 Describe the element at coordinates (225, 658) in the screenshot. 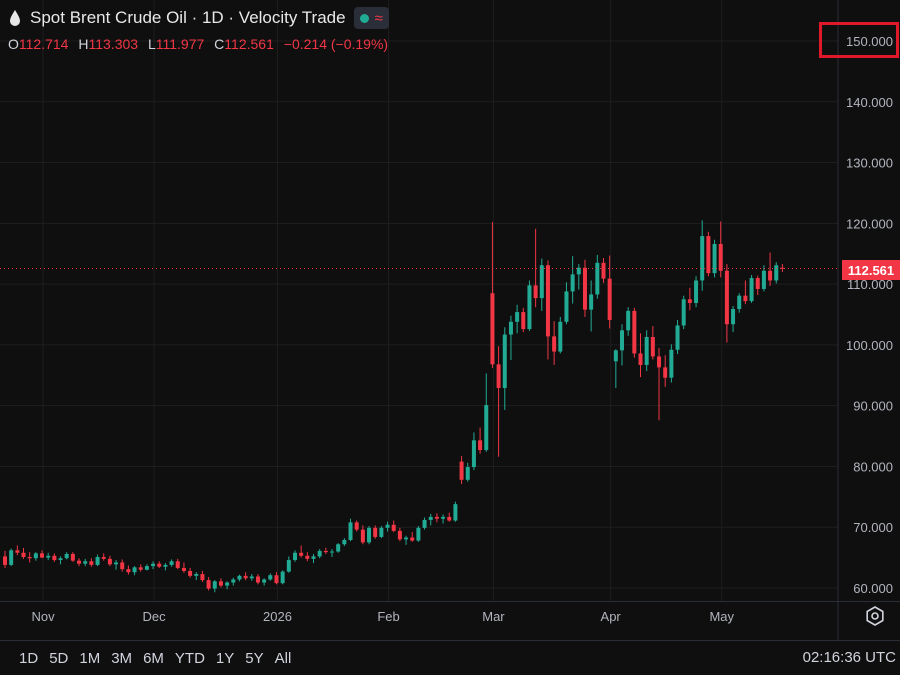

I see `range-1y-button: 1Y` at that location.